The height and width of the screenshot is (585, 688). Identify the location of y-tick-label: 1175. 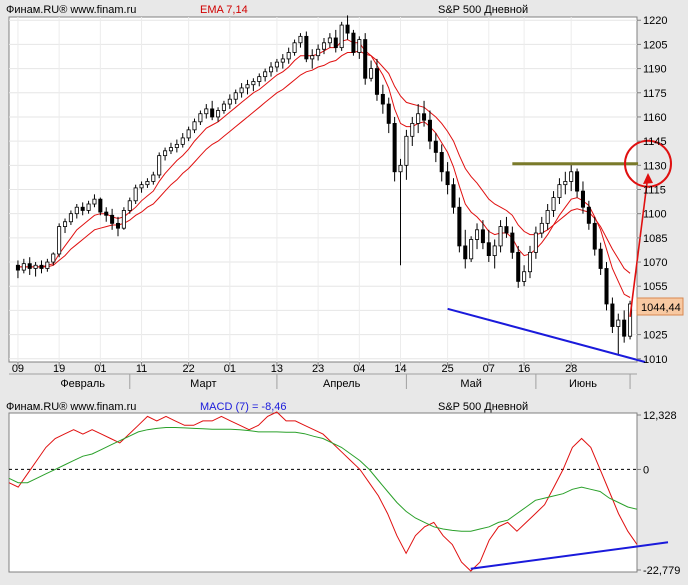
(655, 94).